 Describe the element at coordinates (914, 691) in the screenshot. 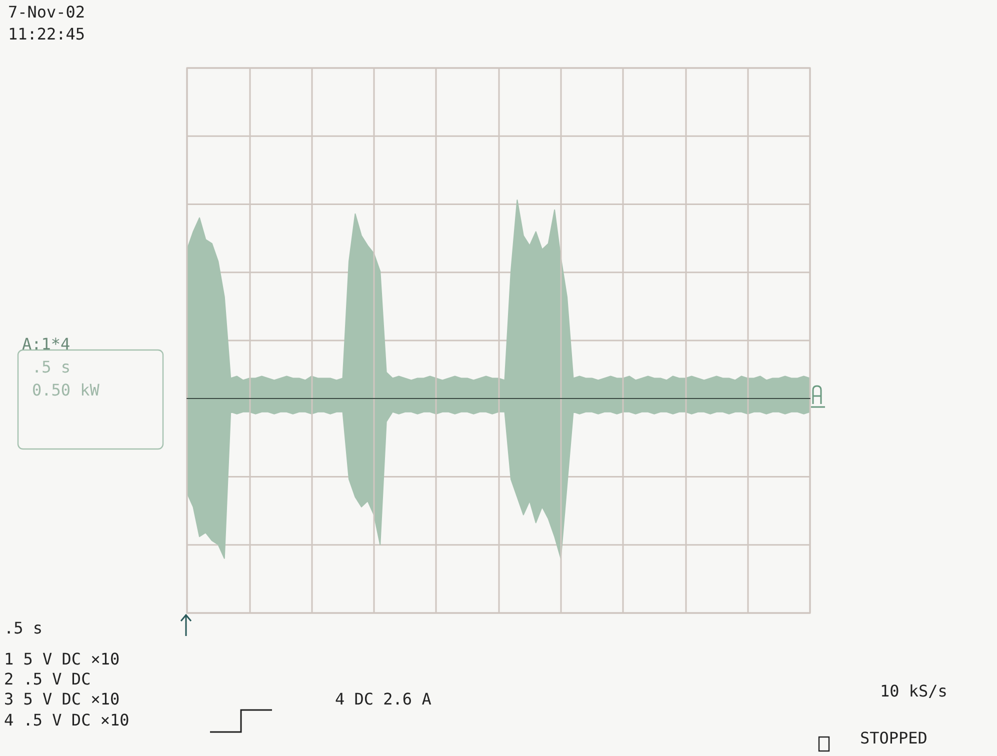

I see `text: 10 kS/s` at that location.